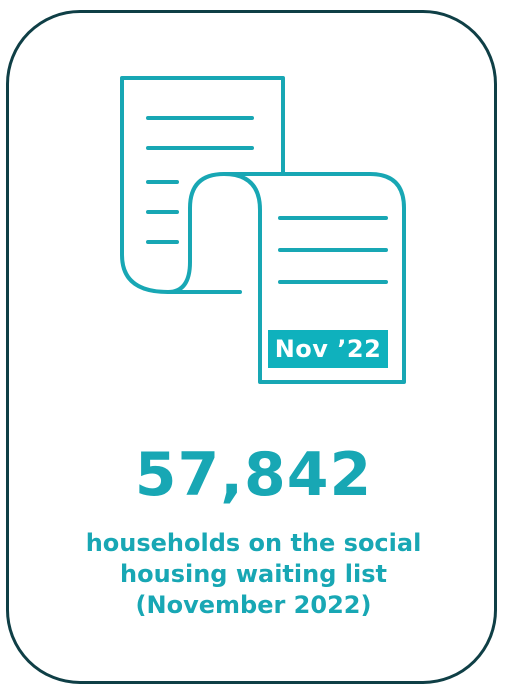  I want to click on stat-caption-line: housing waiting list, so click(253, 574).